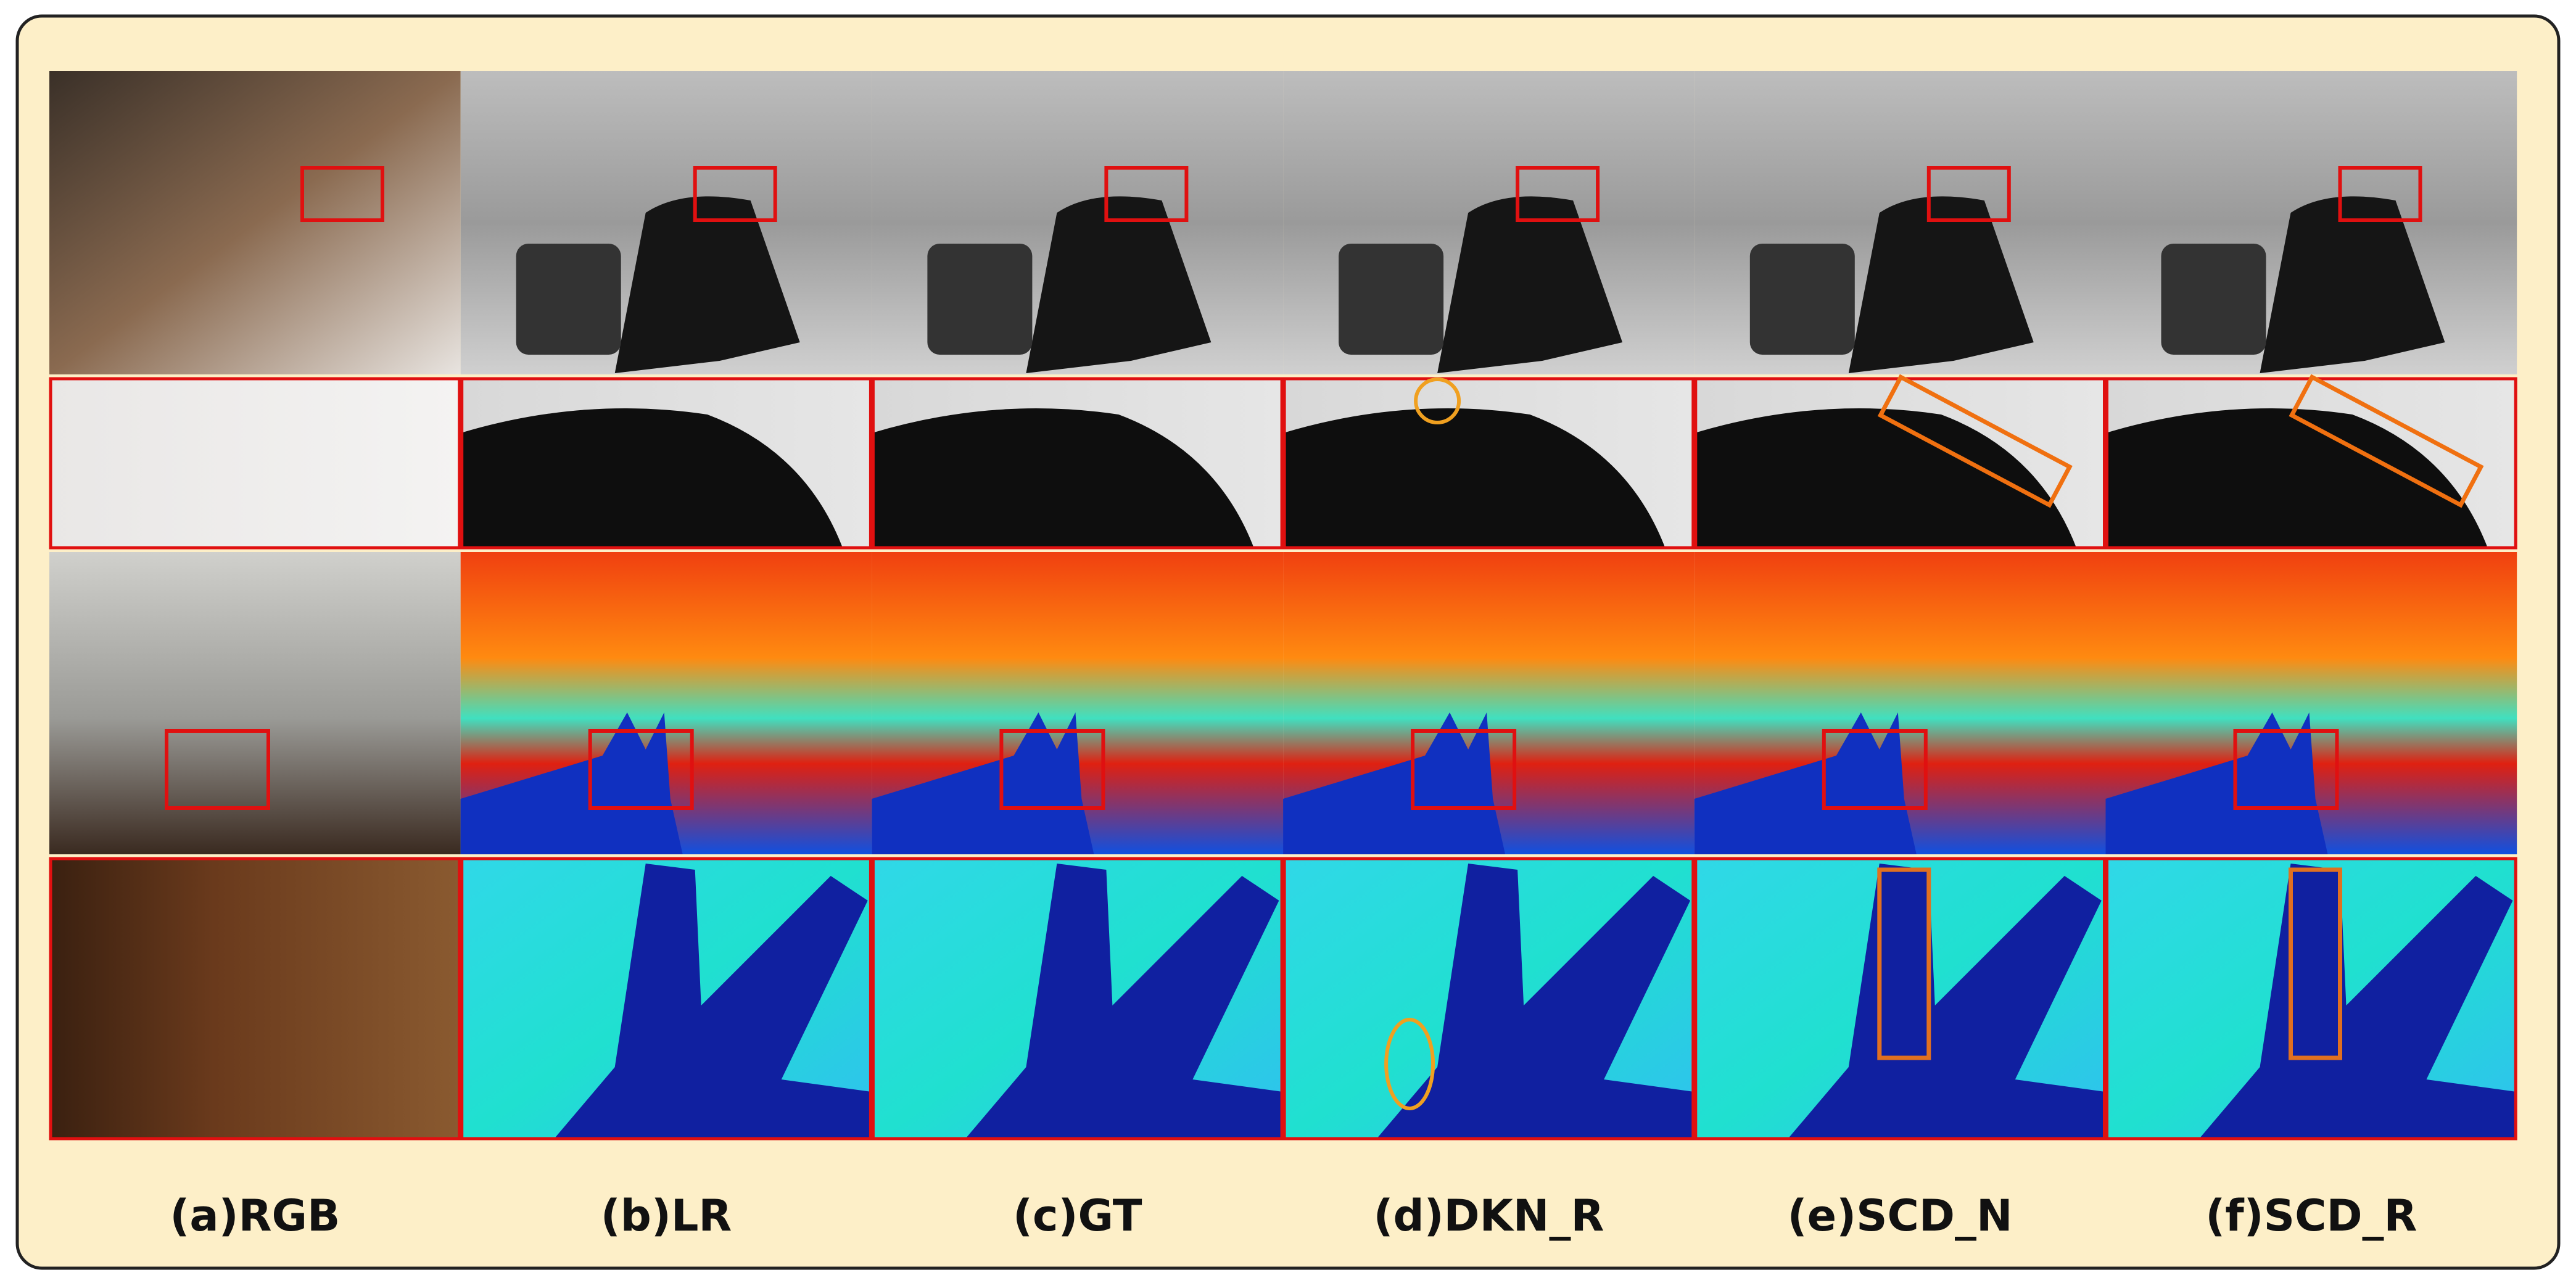 The height and width of the screenshot is (1283, 2576). Describe the element at coordinates (2311, 1215) in the screenshot. I see `caption: (f)SCD_R` at that location.